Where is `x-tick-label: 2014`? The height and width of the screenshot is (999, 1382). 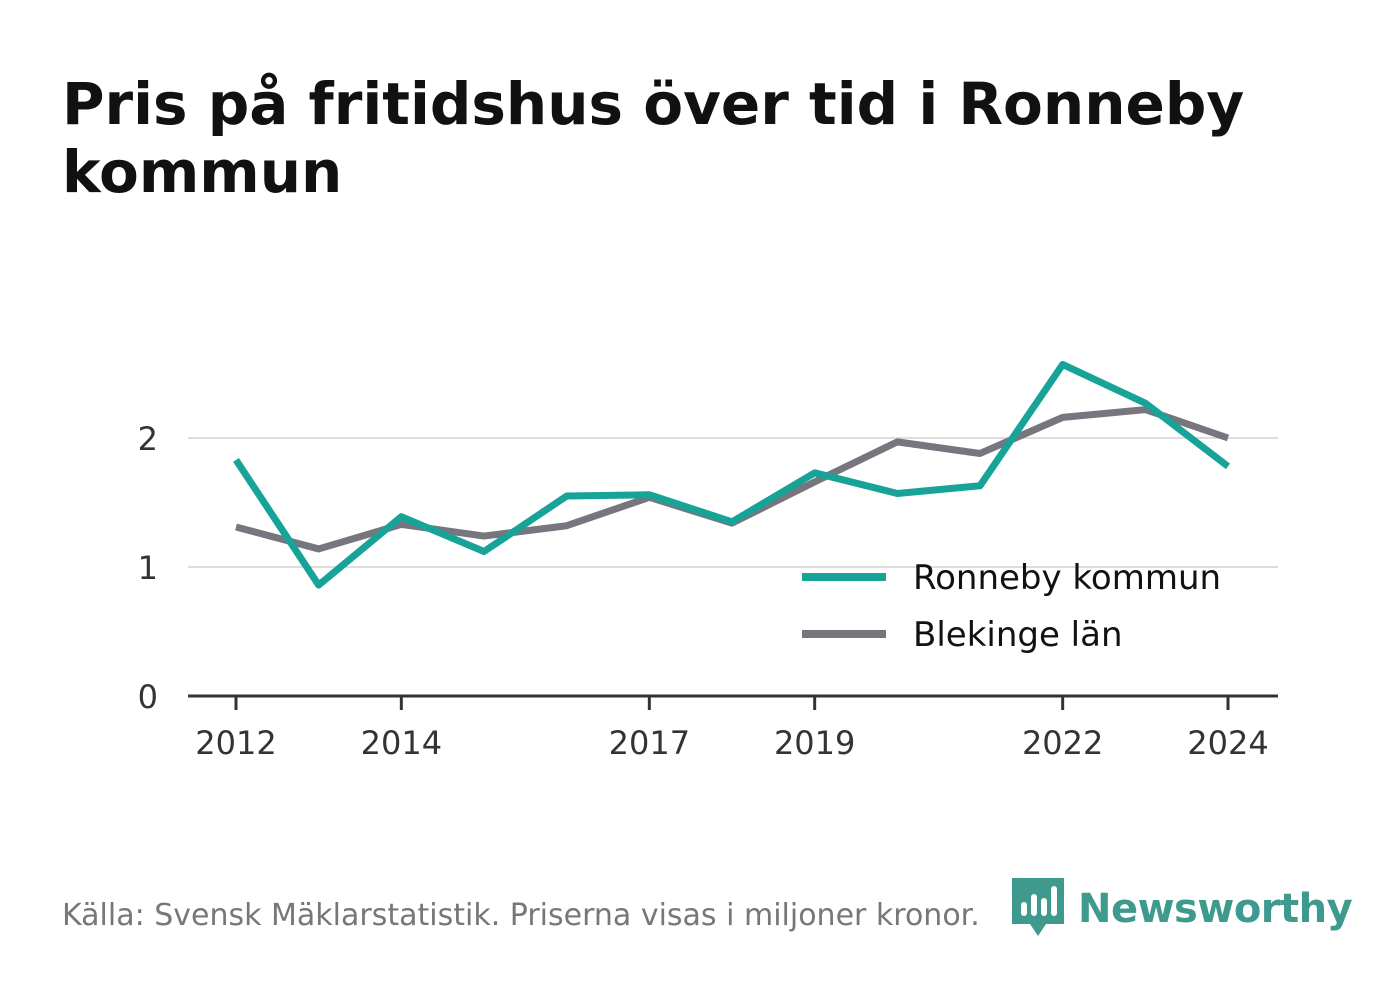 x-tick-label: 2014 is located at coordinates (401, 743).